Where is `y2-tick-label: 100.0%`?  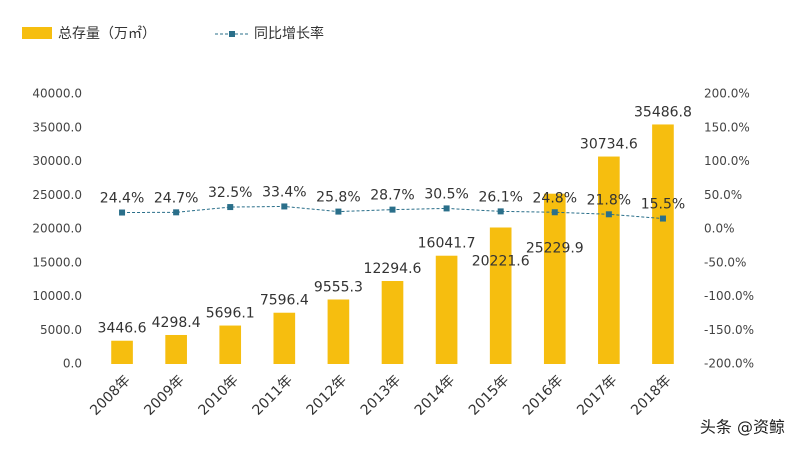 y2-tick-label: 100.0% is located at coordinates (727, 161).